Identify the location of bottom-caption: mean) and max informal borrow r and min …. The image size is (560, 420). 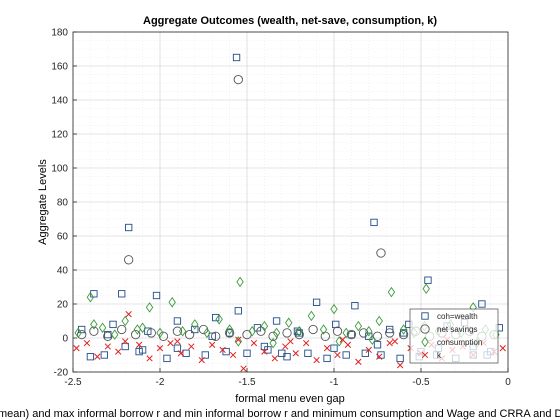
(280, 414).